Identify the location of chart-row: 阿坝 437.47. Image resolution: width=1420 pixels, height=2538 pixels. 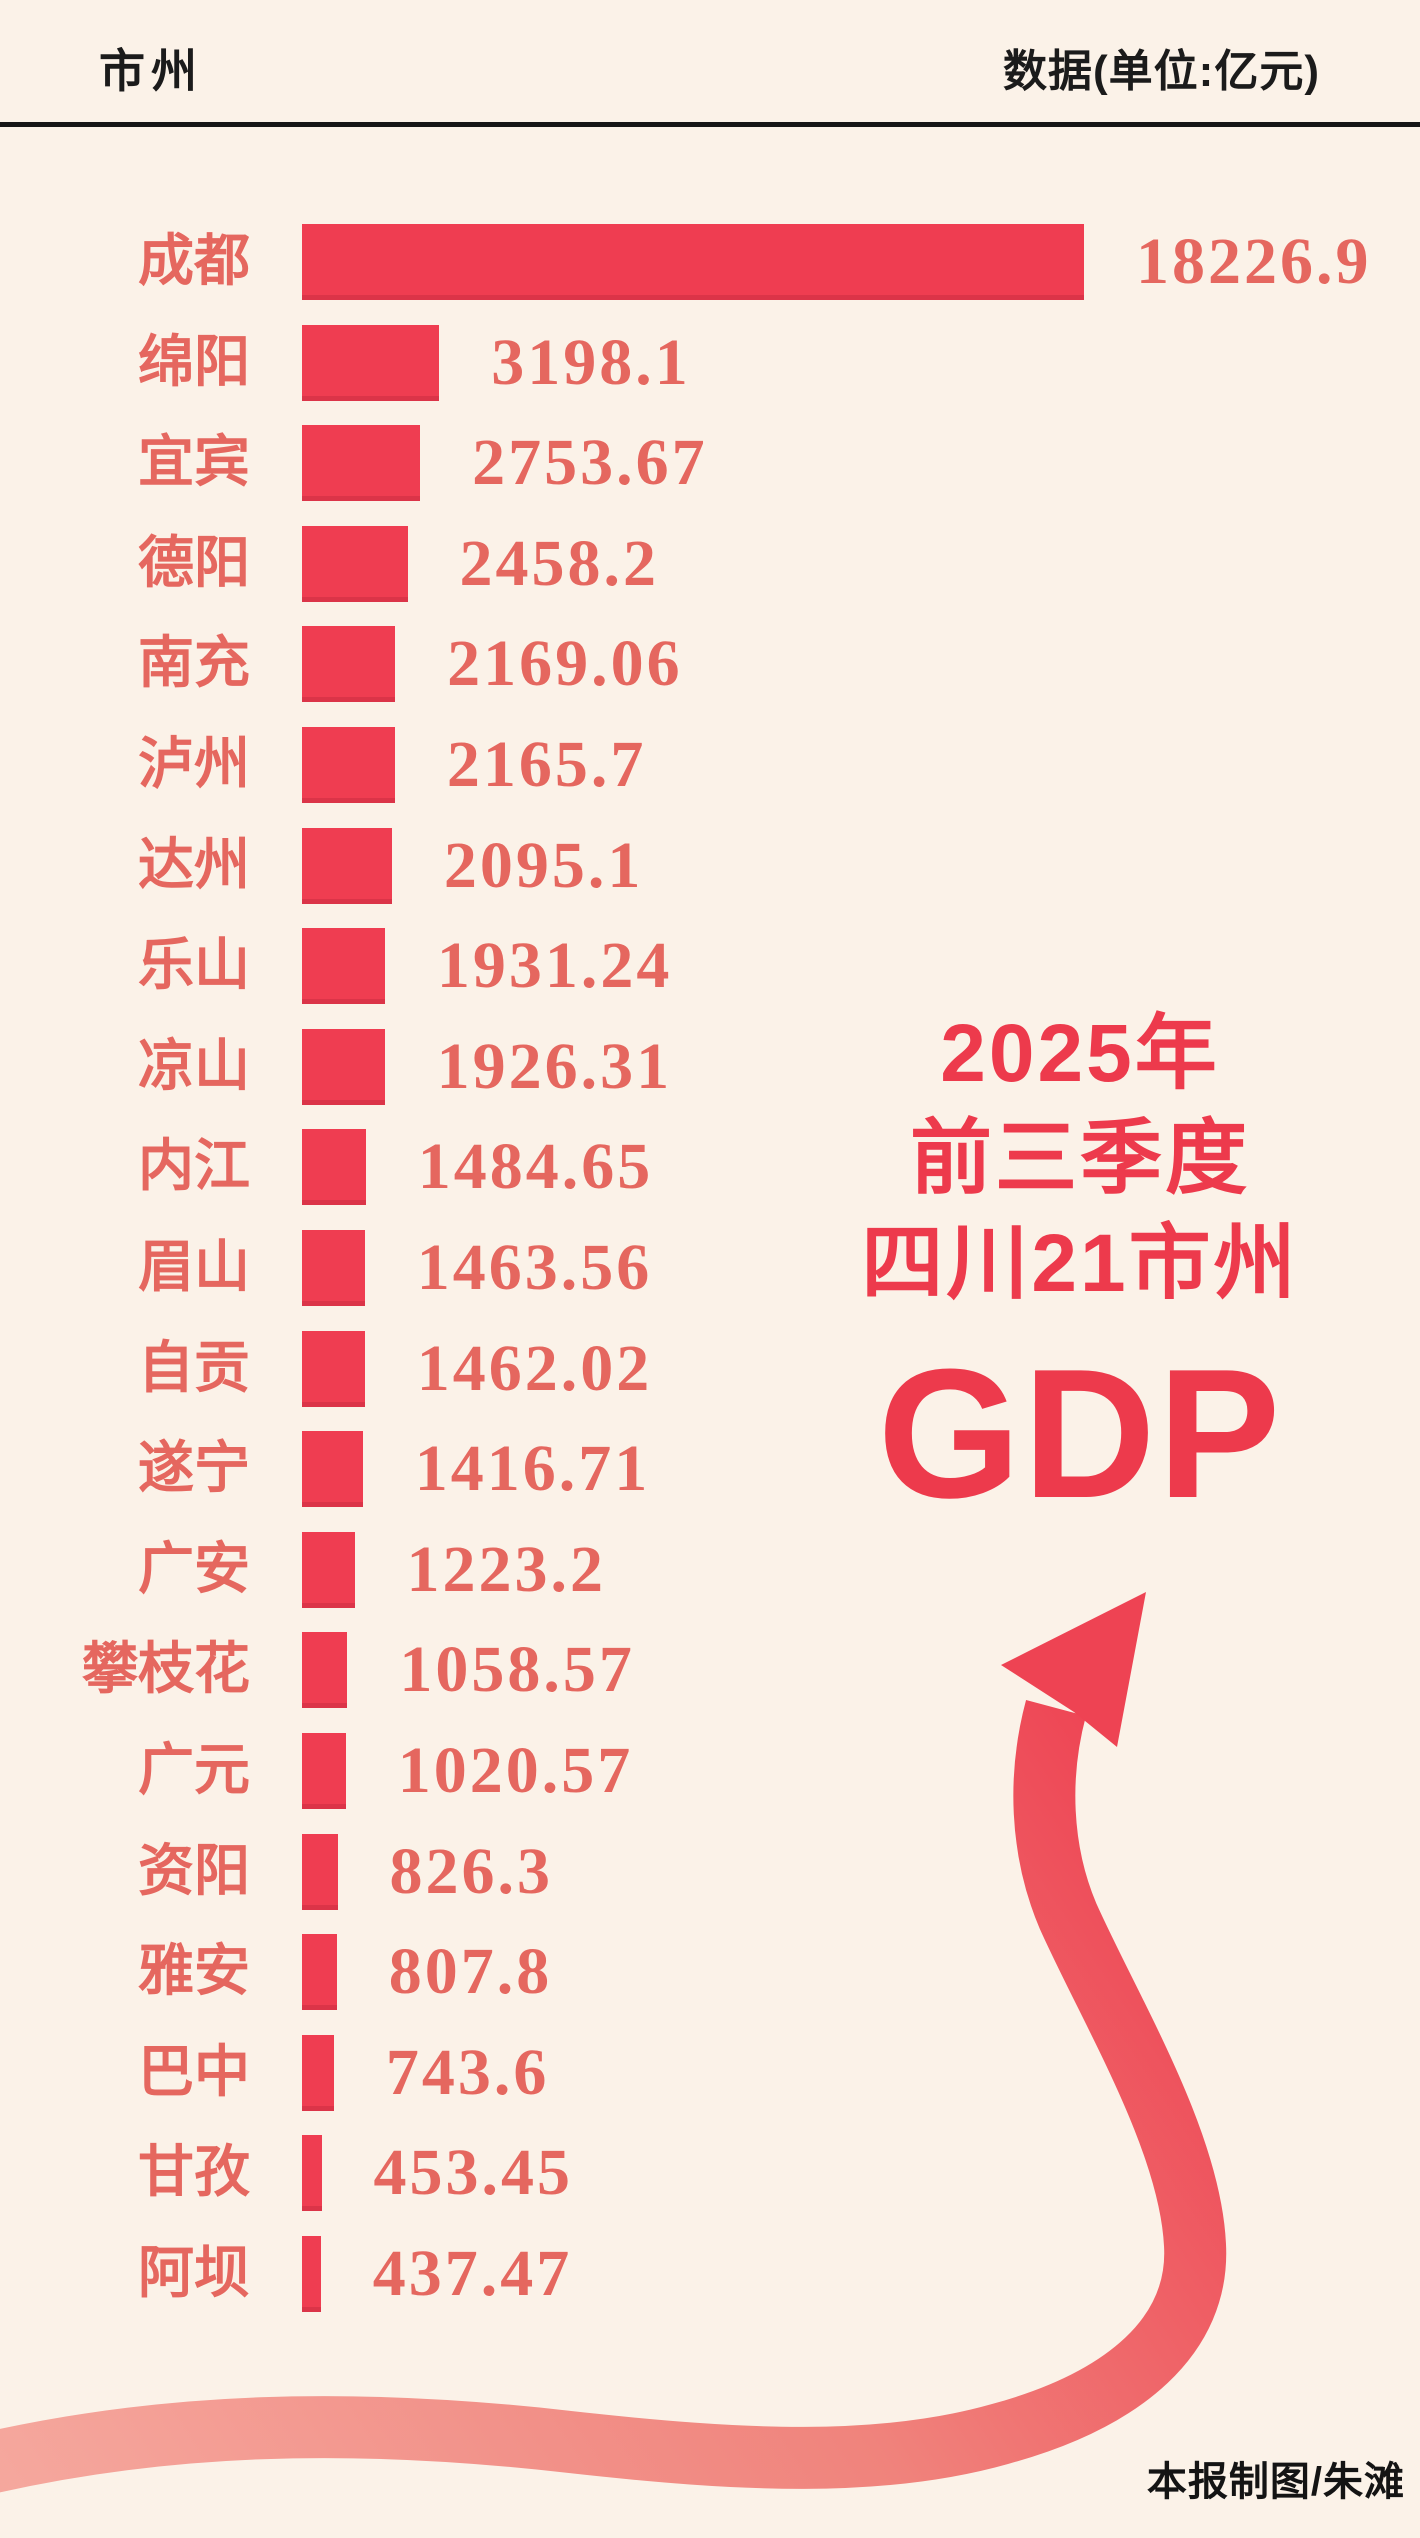
(710, 2274).